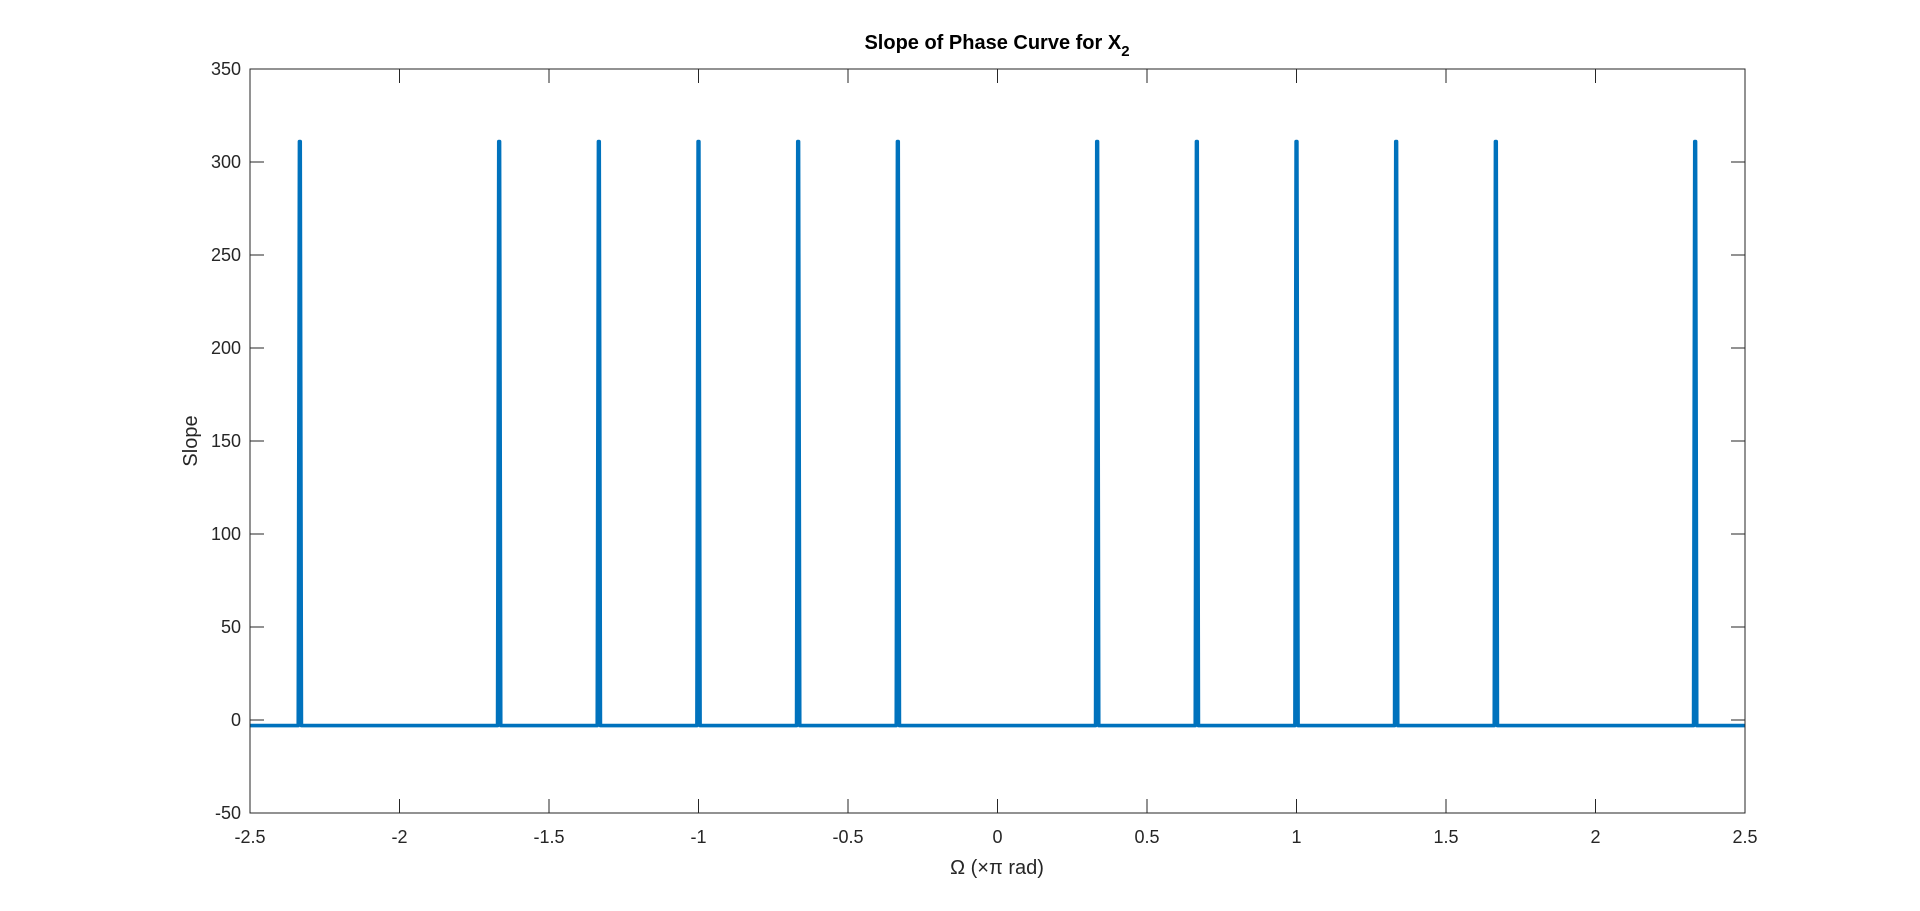  What do you see at coordinates (1146, 837) in the screenshot?
I see `x-tick-label: 0.5` at bounding box center [1146, 837].